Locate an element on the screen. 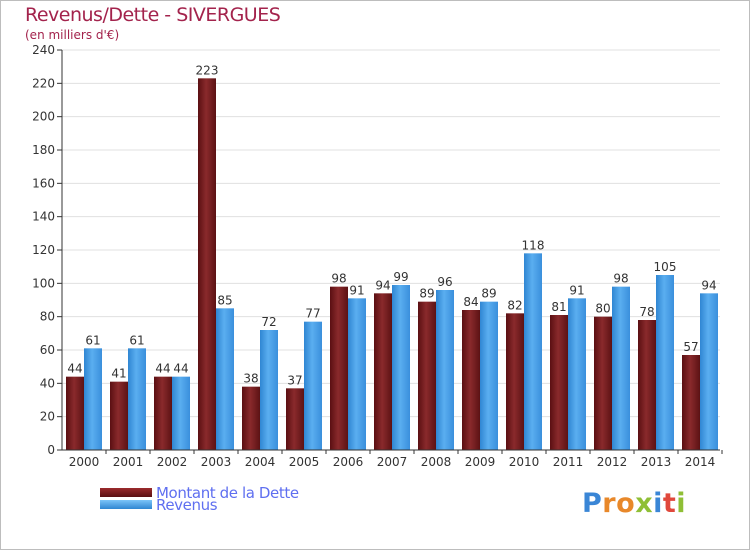 The width and height of the screenshot is (750, 550). x-tick-label: 2011 is located at coordinates (568, 462).